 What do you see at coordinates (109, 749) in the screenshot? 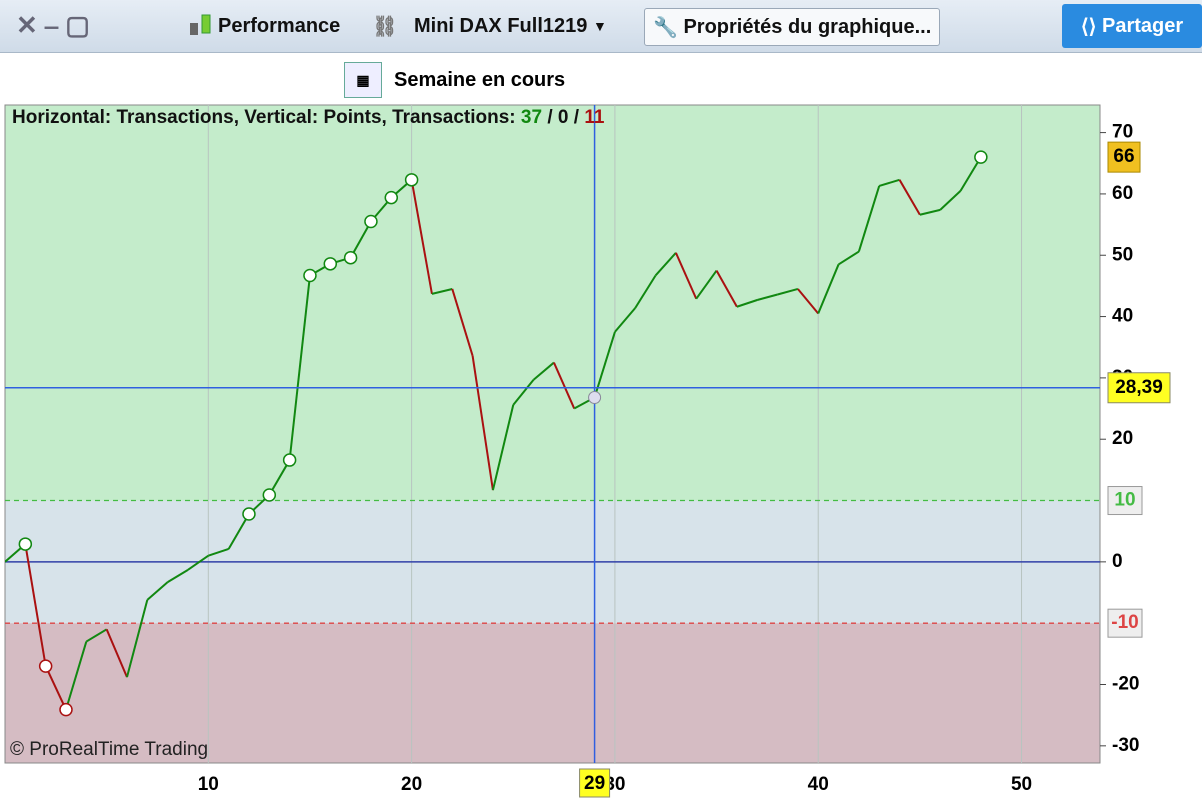
I see `copyright: © ProRealTime Trading` at bounding box center [109, 749].